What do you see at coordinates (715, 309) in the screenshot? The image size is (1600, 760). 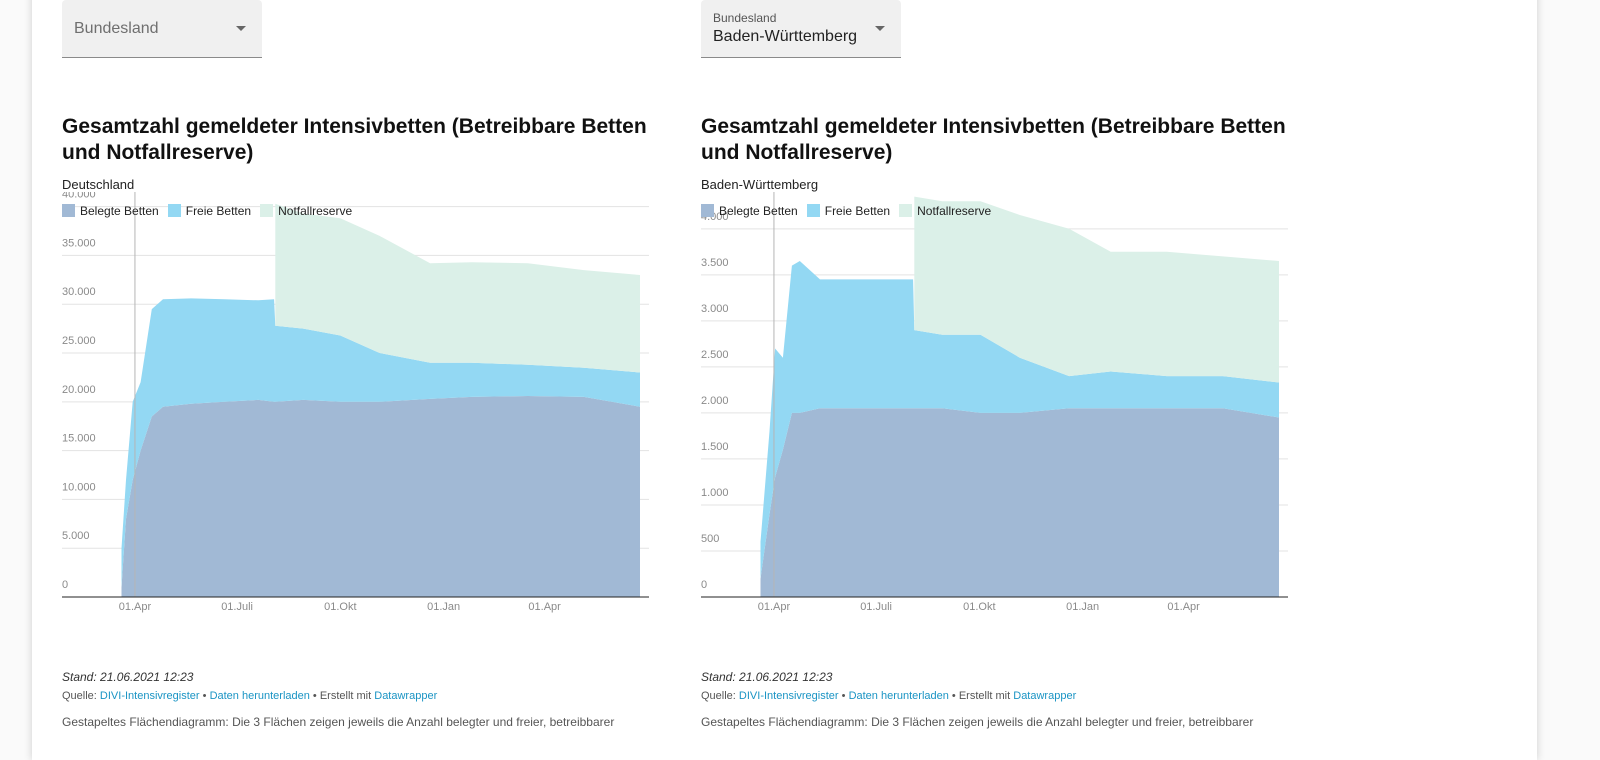 I see `y-tick-label: 3.000` at bounding box center [715, 309].